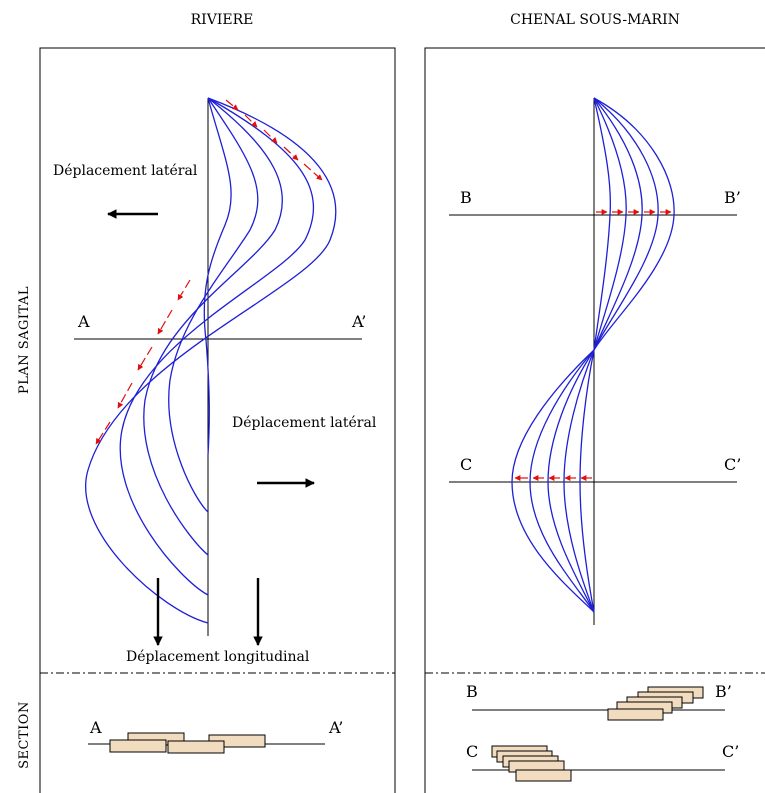 The width and height of the screenshot is (765, 793). I want to click on title-riviere: RIVIERE, so click(222, 20).